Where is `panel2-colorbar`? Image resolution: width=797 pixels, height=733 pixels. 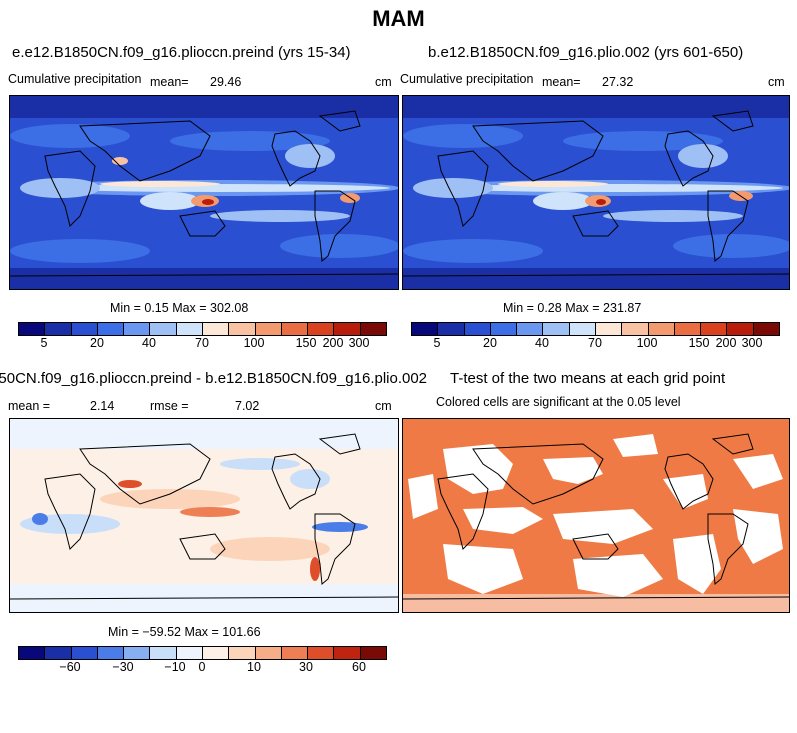
panel2-colorbar is located at coordinates (595, 329).